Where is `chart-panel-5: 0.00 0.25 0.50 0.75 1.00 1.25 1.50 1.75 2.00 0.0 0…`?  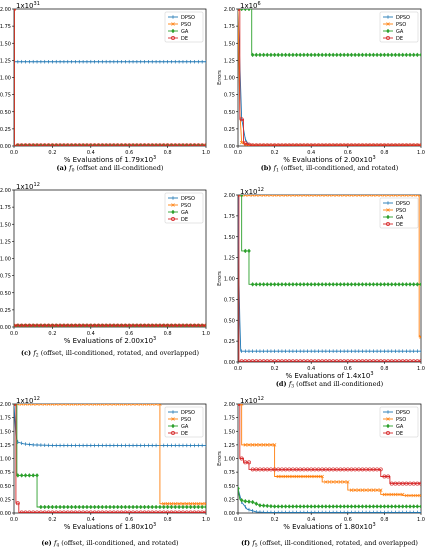
chart-panel-5: 0.00 0.25 0.50 0.75 1.00 1.25 1.50 1.75 2.00 0.0 0… is located at coordinates (105, 472).